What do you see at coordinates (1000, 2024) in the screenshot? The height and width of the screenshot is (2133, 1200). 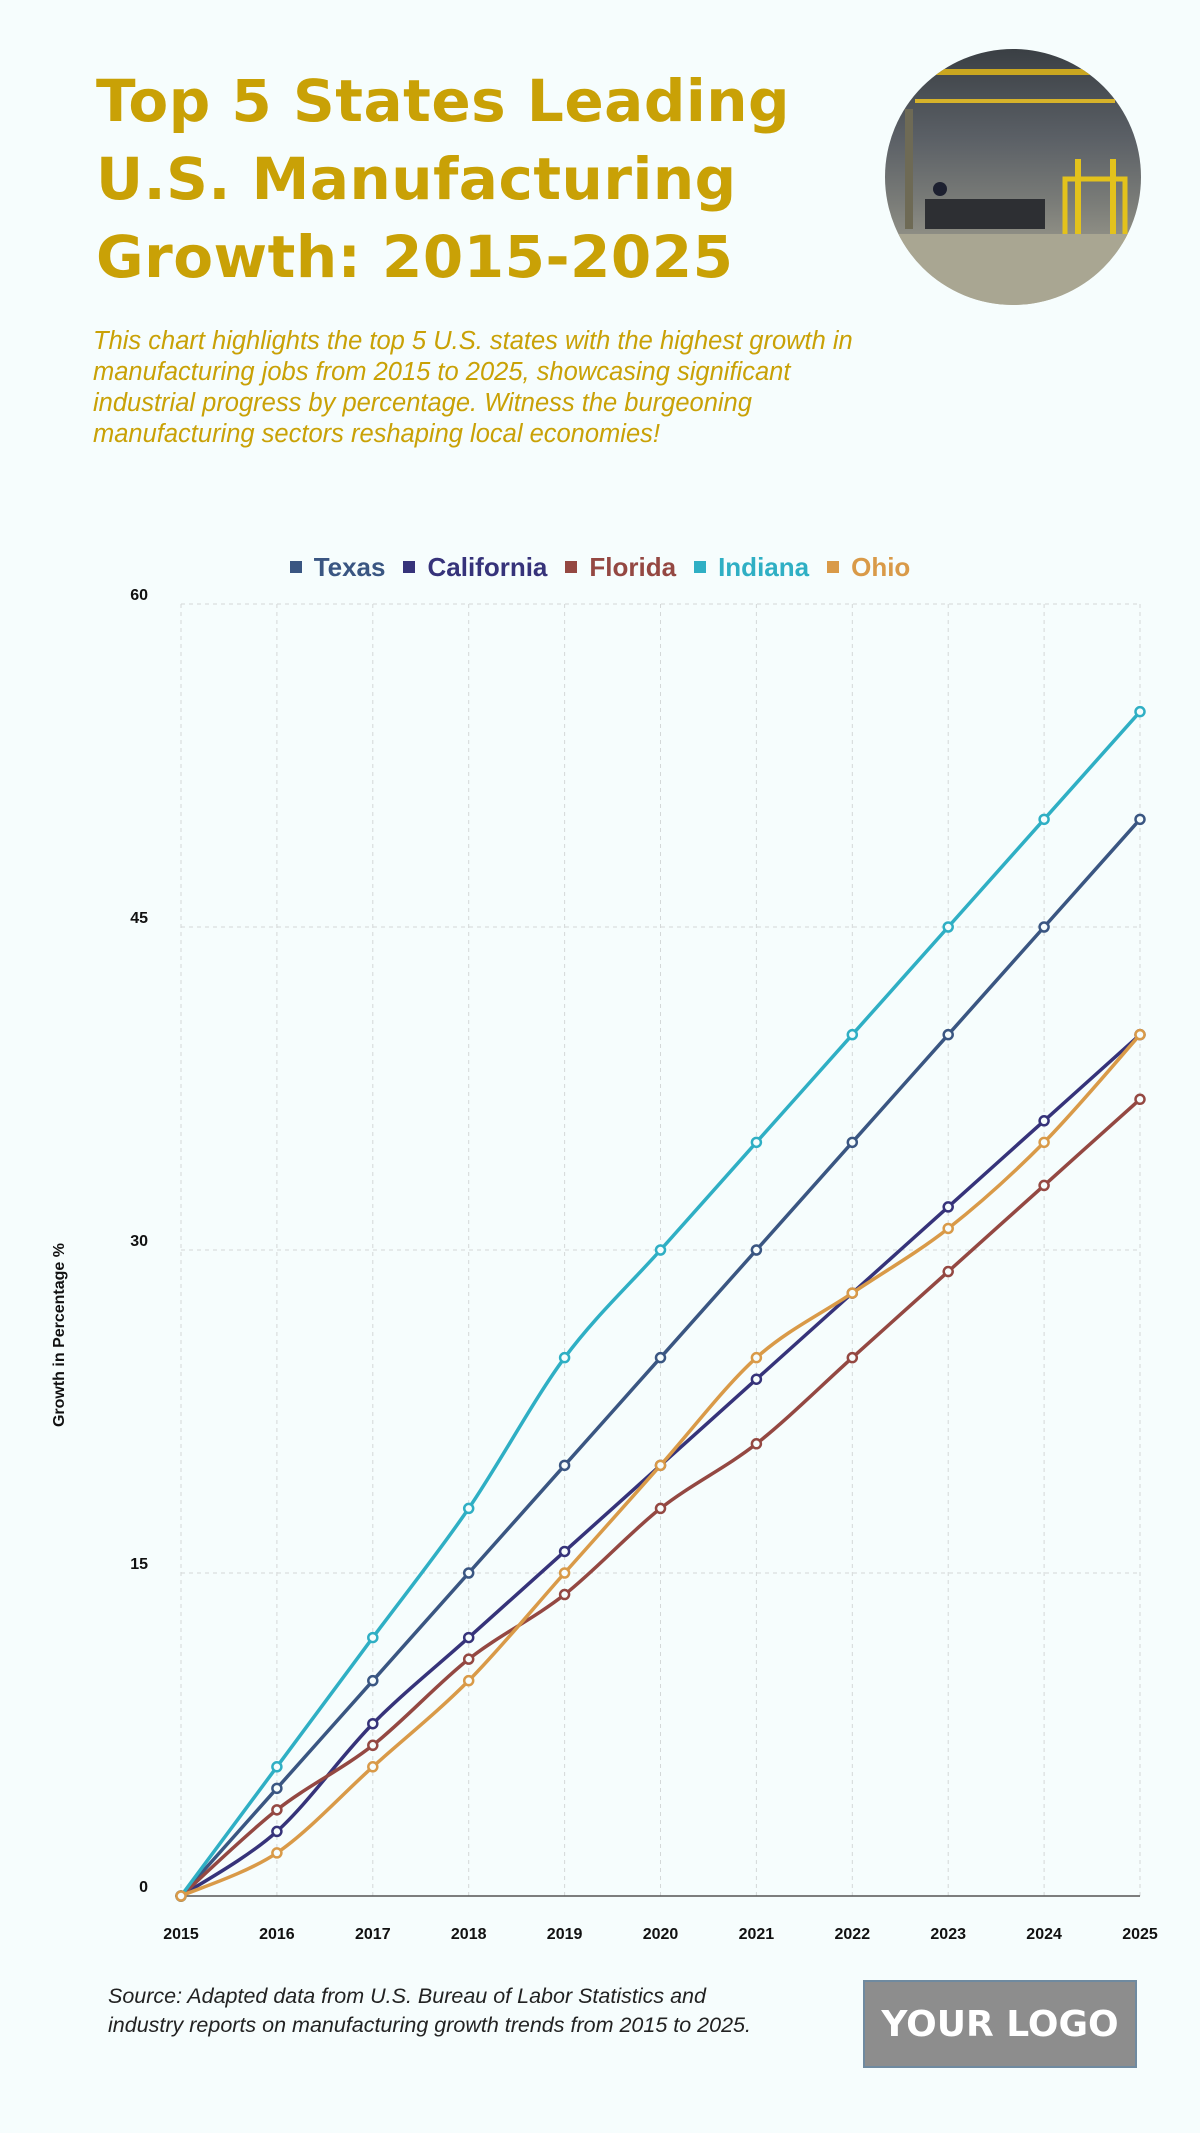 I see `logo-placeholder: YOUR LOGO` at bounding box center [1000, 2024].